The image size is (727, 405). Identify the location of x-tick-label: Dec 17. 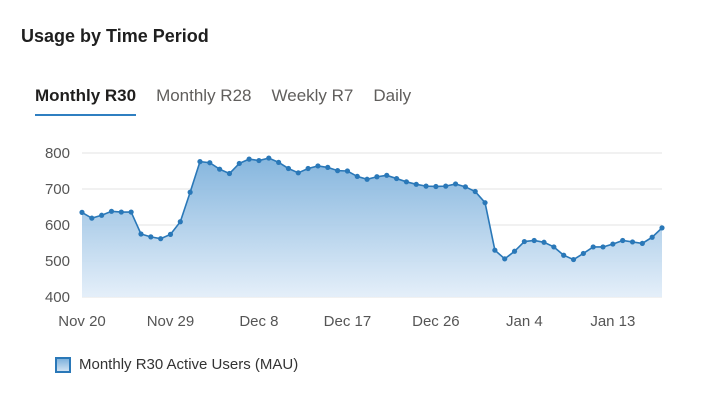
(348, 321).